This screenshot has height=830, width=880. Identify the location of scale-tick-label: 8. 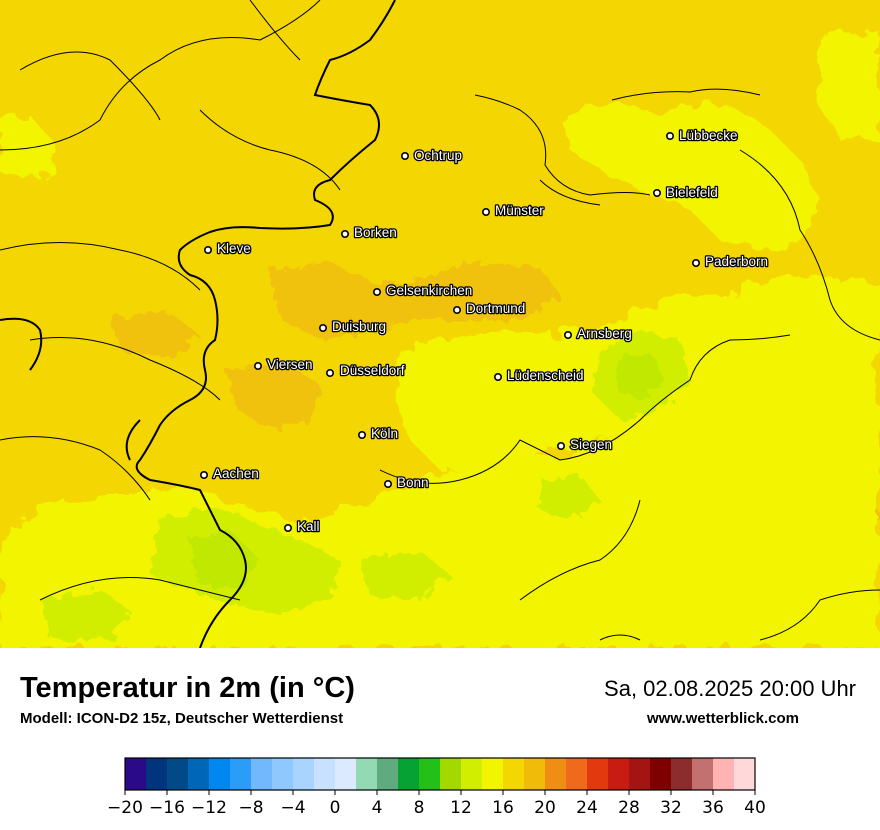
(419, 808).